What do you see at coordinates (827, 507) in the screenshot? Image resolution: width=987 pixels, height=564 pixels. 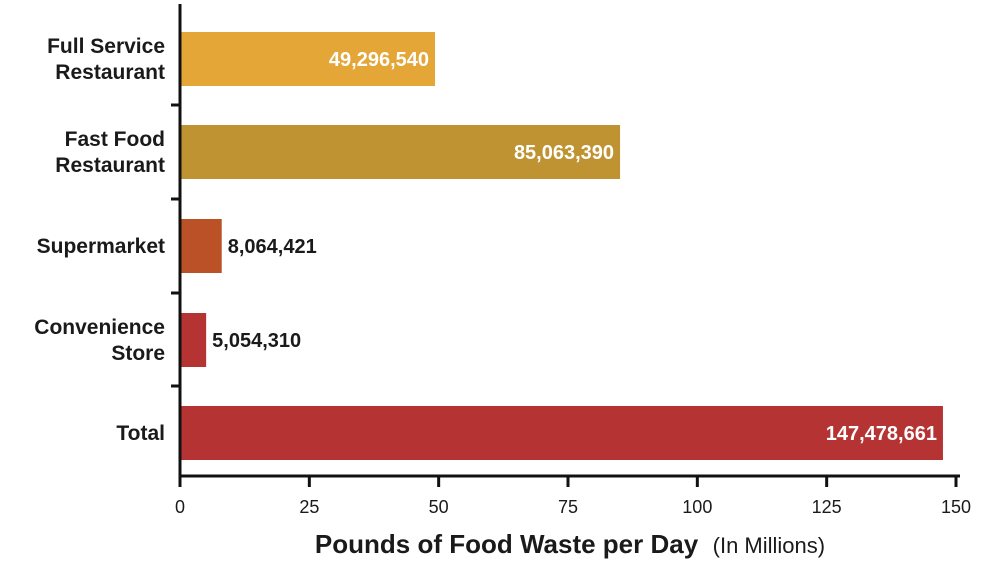 I see `x-tick-label: 125` at bounding box center [827, 507].